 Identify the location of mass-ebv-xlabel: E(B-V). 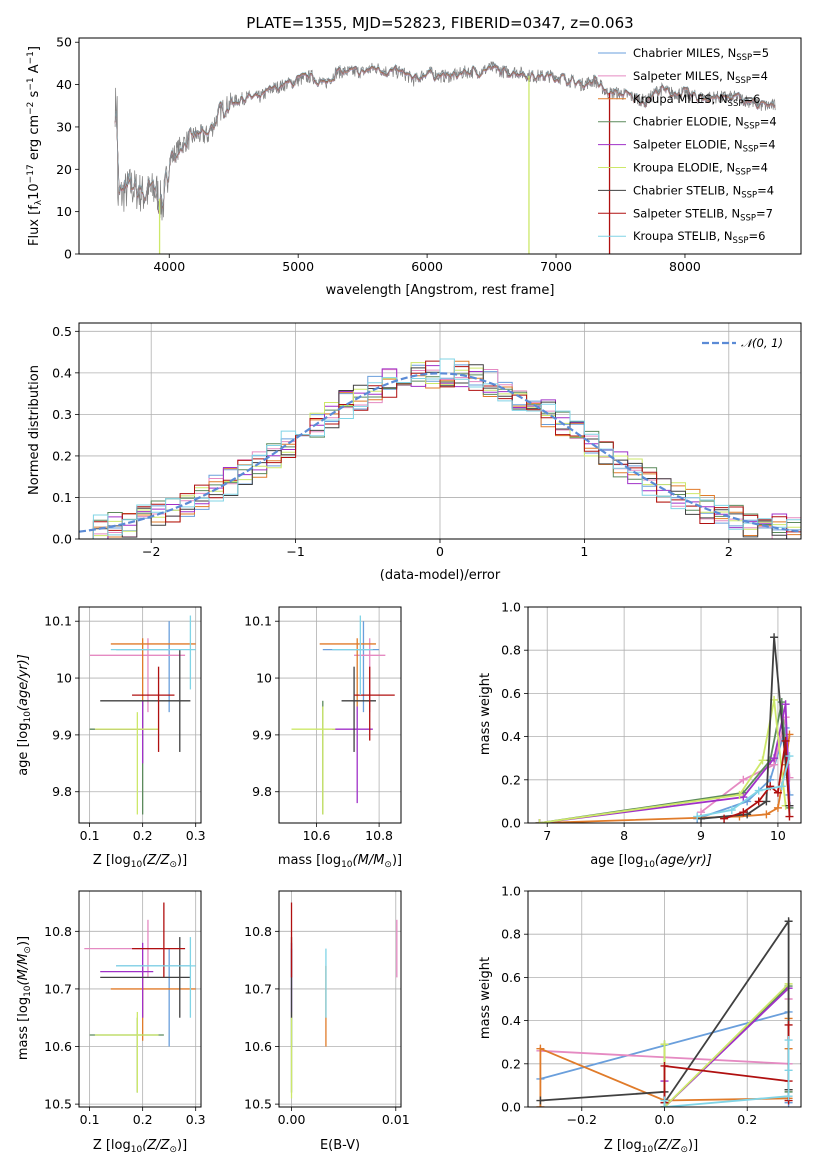
(340, 1145).